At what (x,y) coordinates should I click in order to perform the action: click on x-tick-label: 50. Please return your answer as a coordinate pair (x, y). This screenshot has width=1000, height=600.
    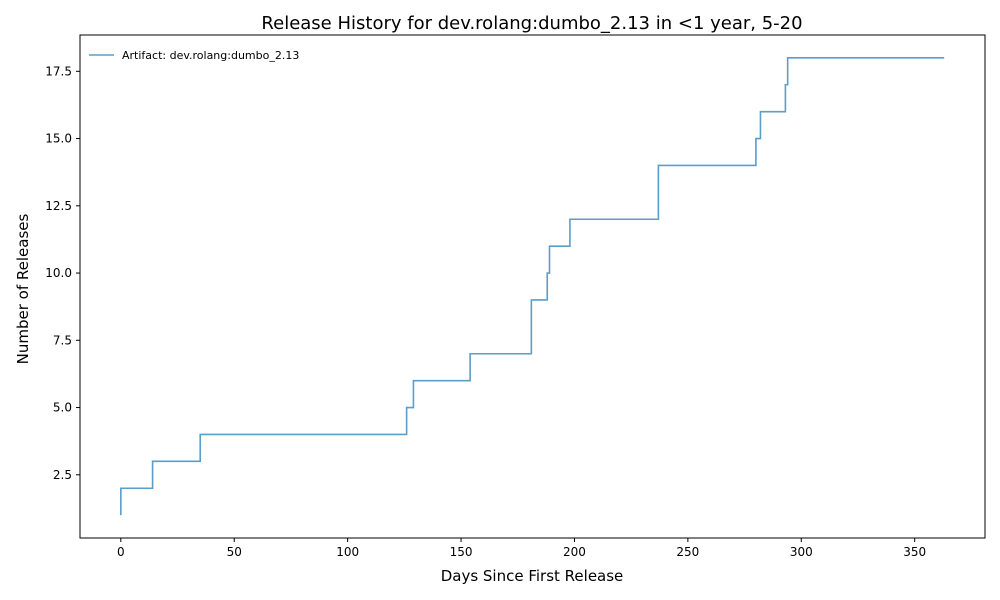
    Looking at the image, I should click on (234, 552).